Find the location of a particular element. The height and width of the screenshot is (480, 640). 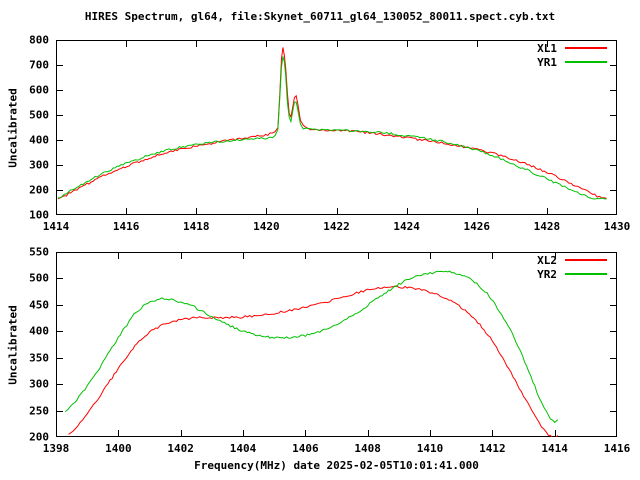

y-tick-label: 250 is located at coordinates (39, 411).